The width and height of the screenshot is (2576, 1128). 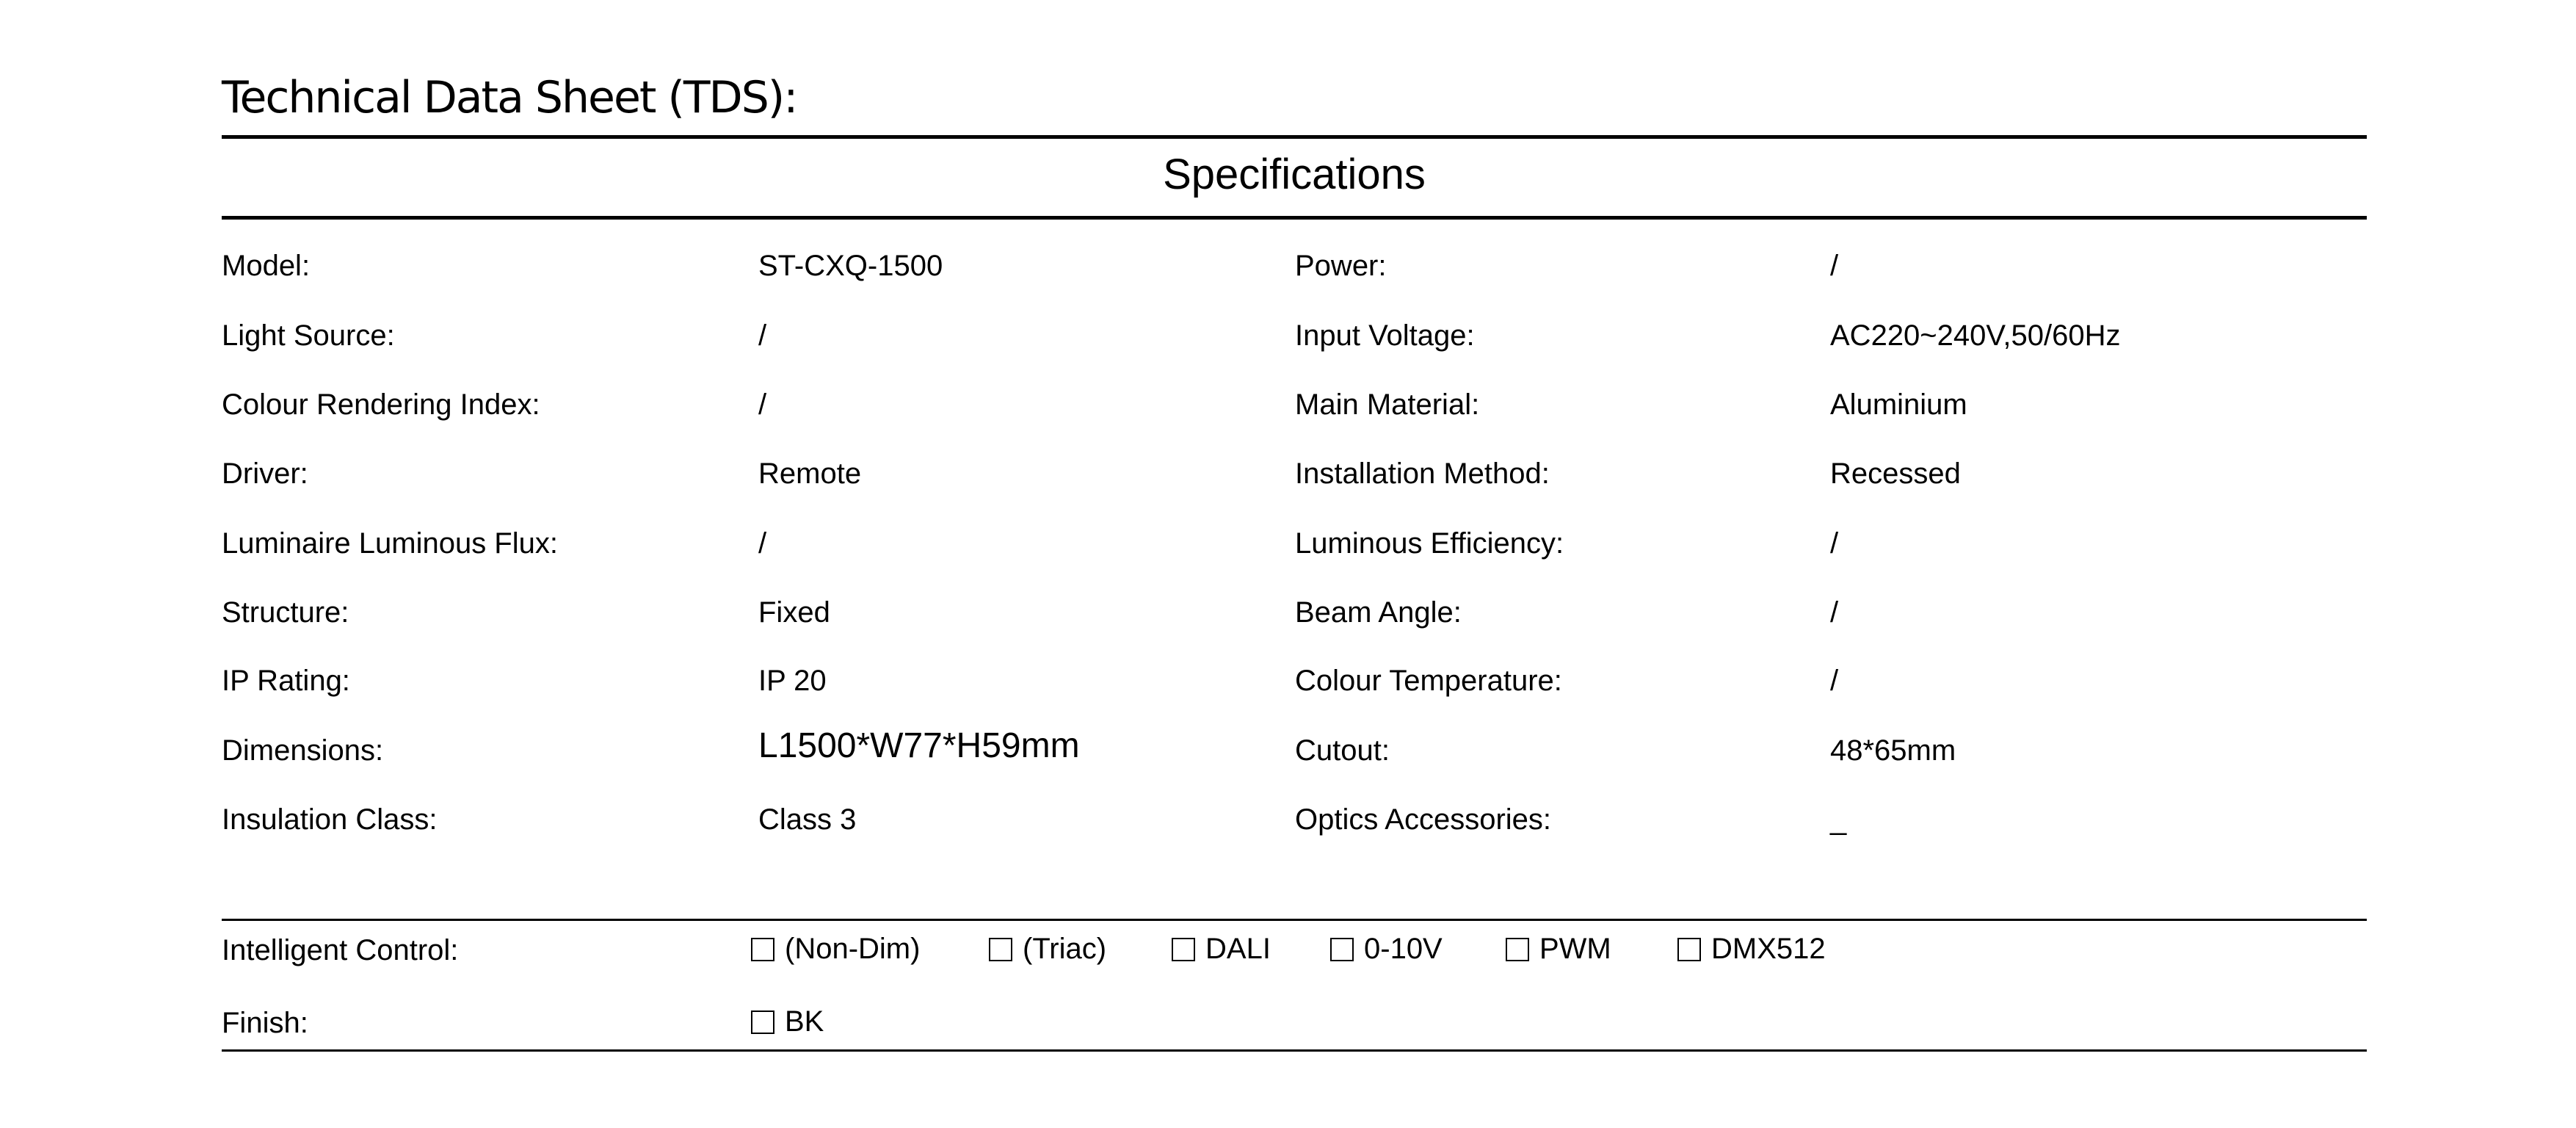 What do you see at coordinates (1896, 474) in the screenshot?
I see `spec-value: Recessed` at bounding box center [1896, 474].